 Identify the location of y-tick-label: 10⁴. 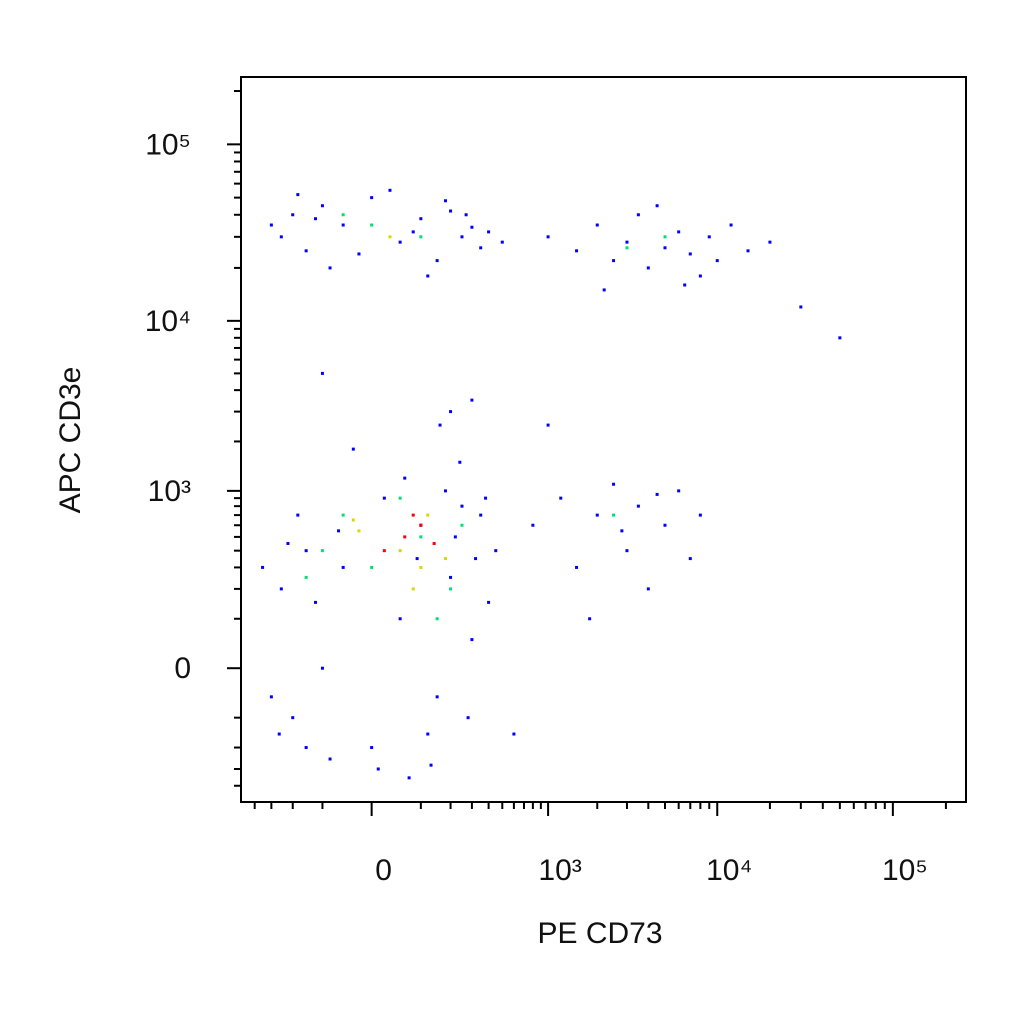
(168, 321).